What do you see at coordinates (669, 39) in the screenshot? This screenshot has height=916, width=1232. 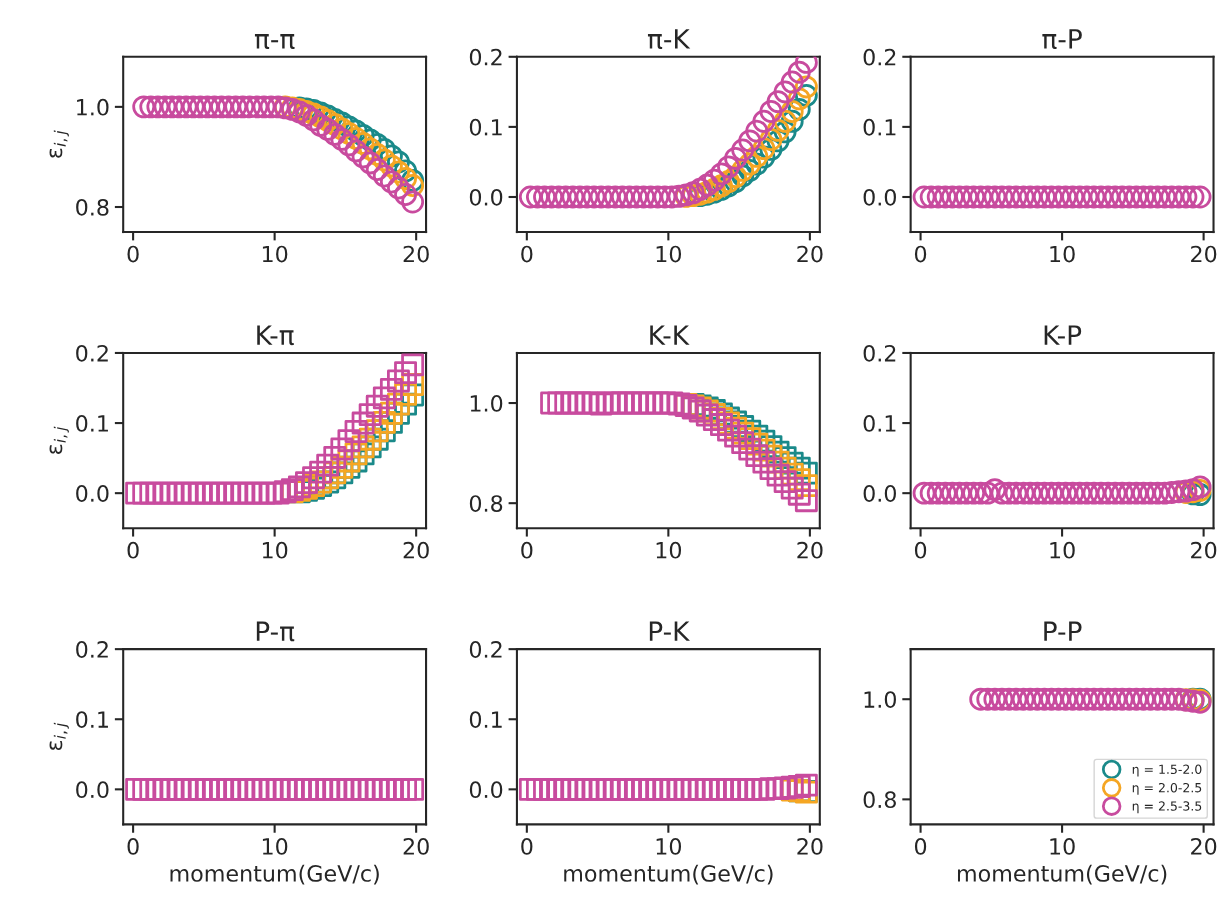 I see `chart-title: π-K` at bounding box center [669, 39].